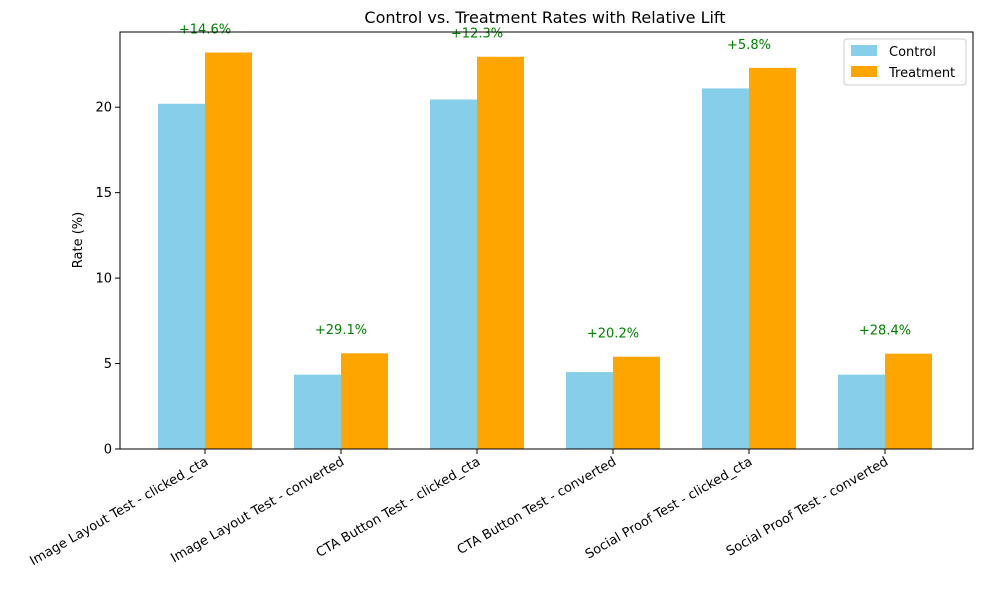  What do you see at coordinates (912, 52) in the screenshot?
I see `legend-label-control: Control` at bounding box center [912, 52].